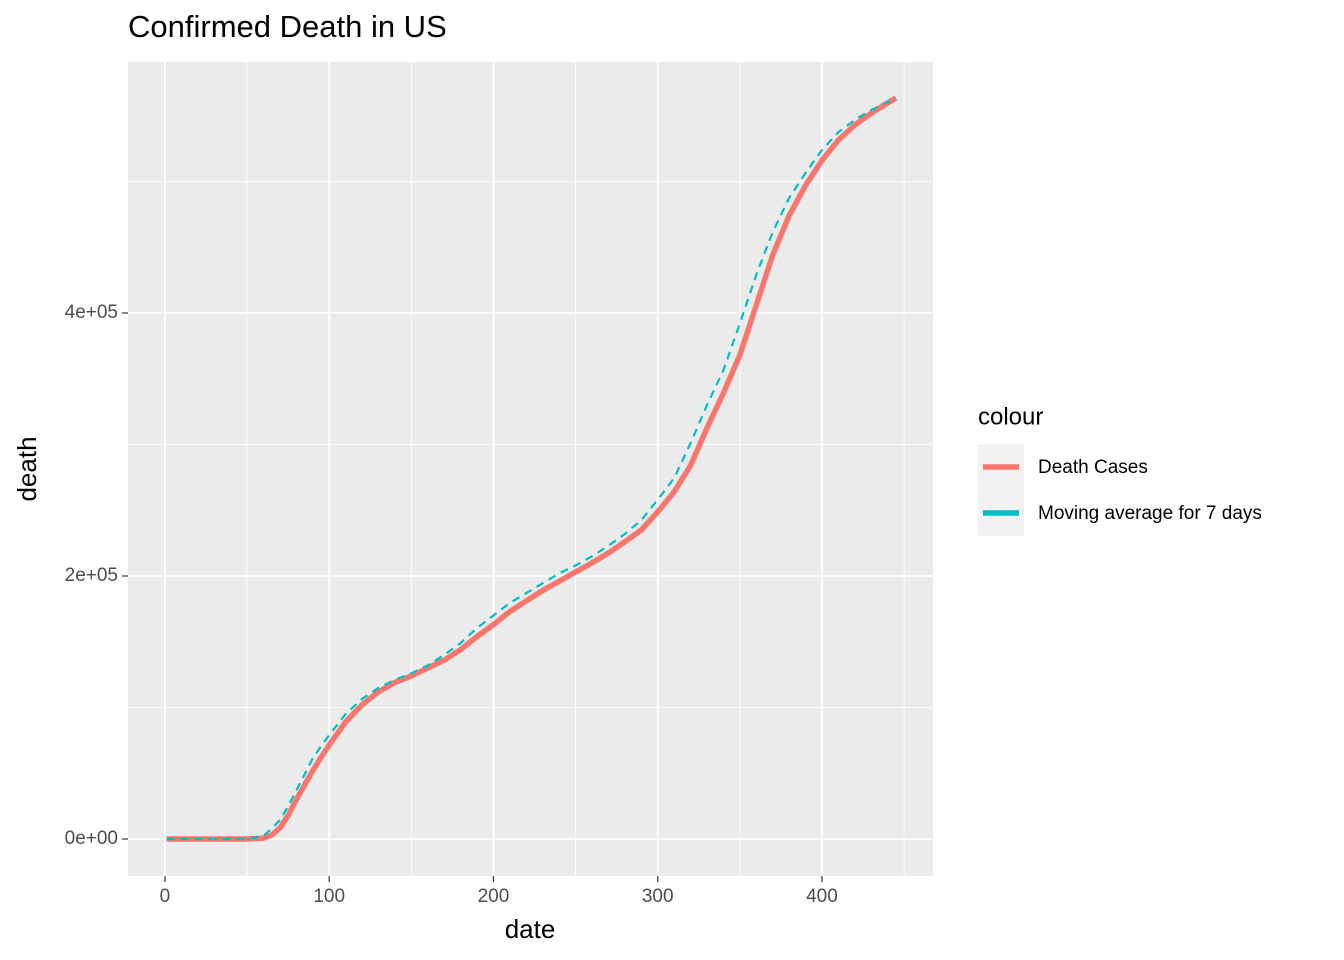 Image resolution: width=1344 pixels, height=960 pixels. What do you see at coordinates (1150, 513) in the screenshot?
I see `legend-label: Moving average for 7 days` at bounding box center [1150, 513].